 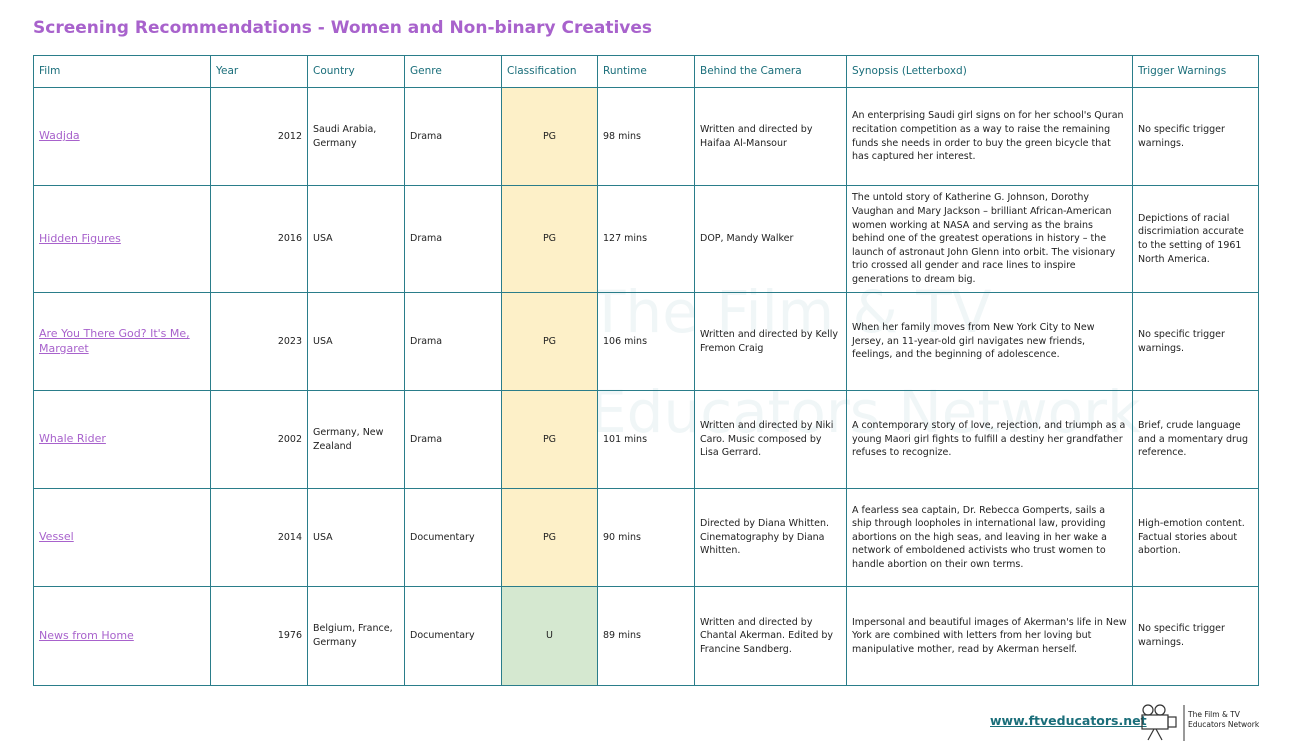 I want to click on film-link: Vessel, so click(x=56, y=537).